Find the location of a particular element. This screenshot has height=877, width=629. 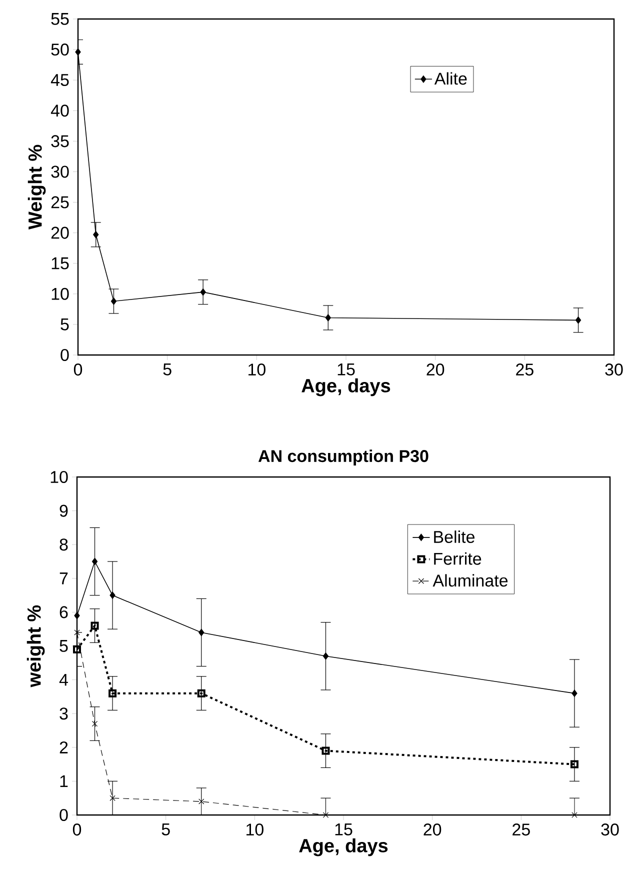

y-tick-label: 1 is located at coordinates (64, 781).